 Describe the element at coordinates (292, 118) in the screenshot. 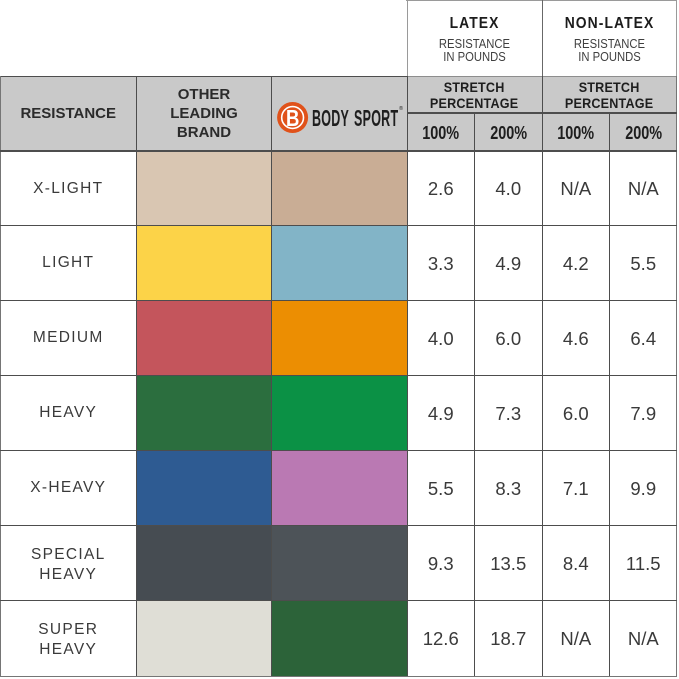

I see `svg-text: B` at that location.